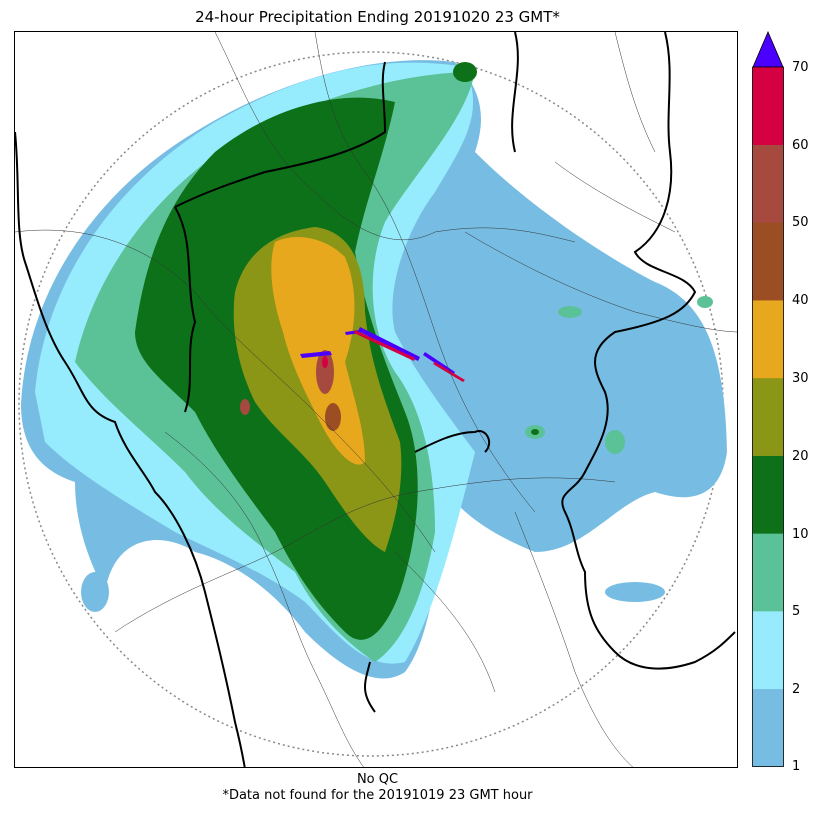  I want to click on colorbar-tick-label: 2, so click(796, 689).